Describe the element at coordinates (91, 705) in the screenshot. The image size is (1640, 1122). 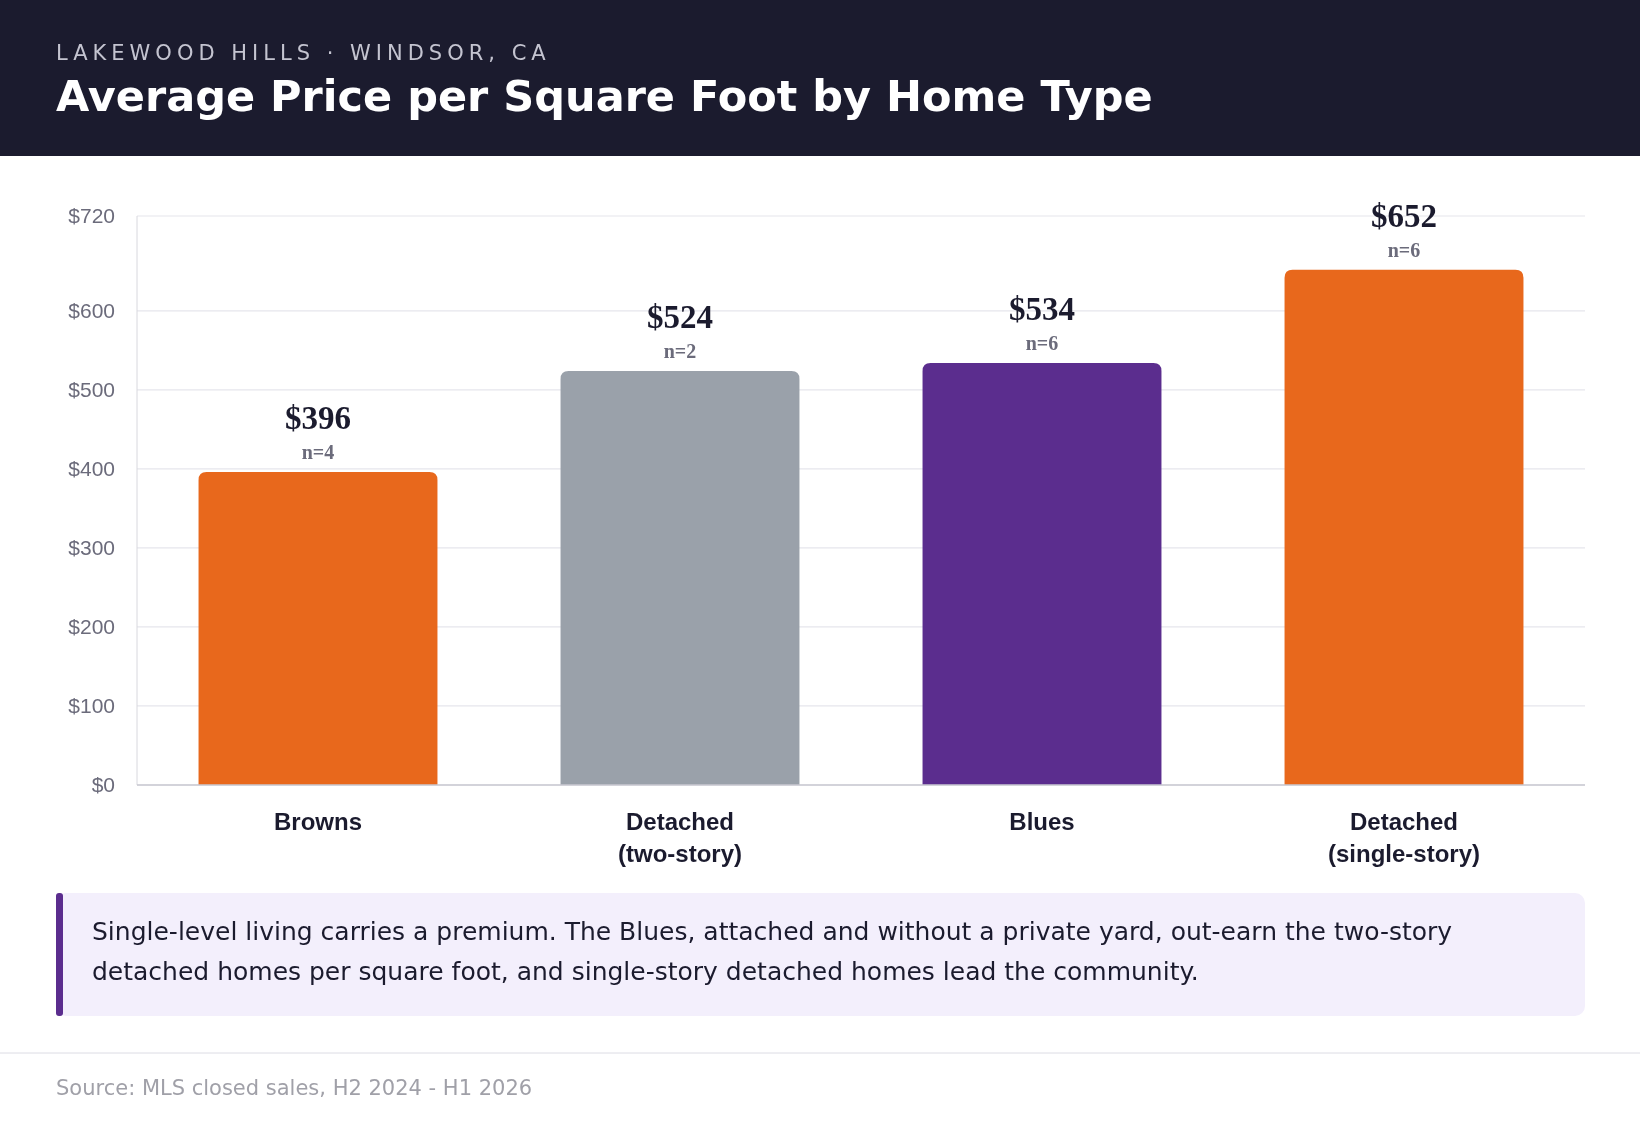
I see `y-tick-label: $100` at that location.